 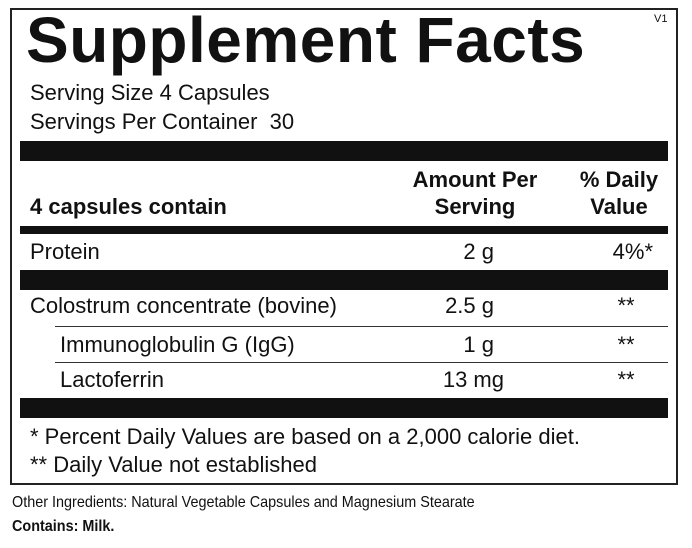 I want to click on servings-per-container: Servings Per Container 30, so click(x=162, y=121).